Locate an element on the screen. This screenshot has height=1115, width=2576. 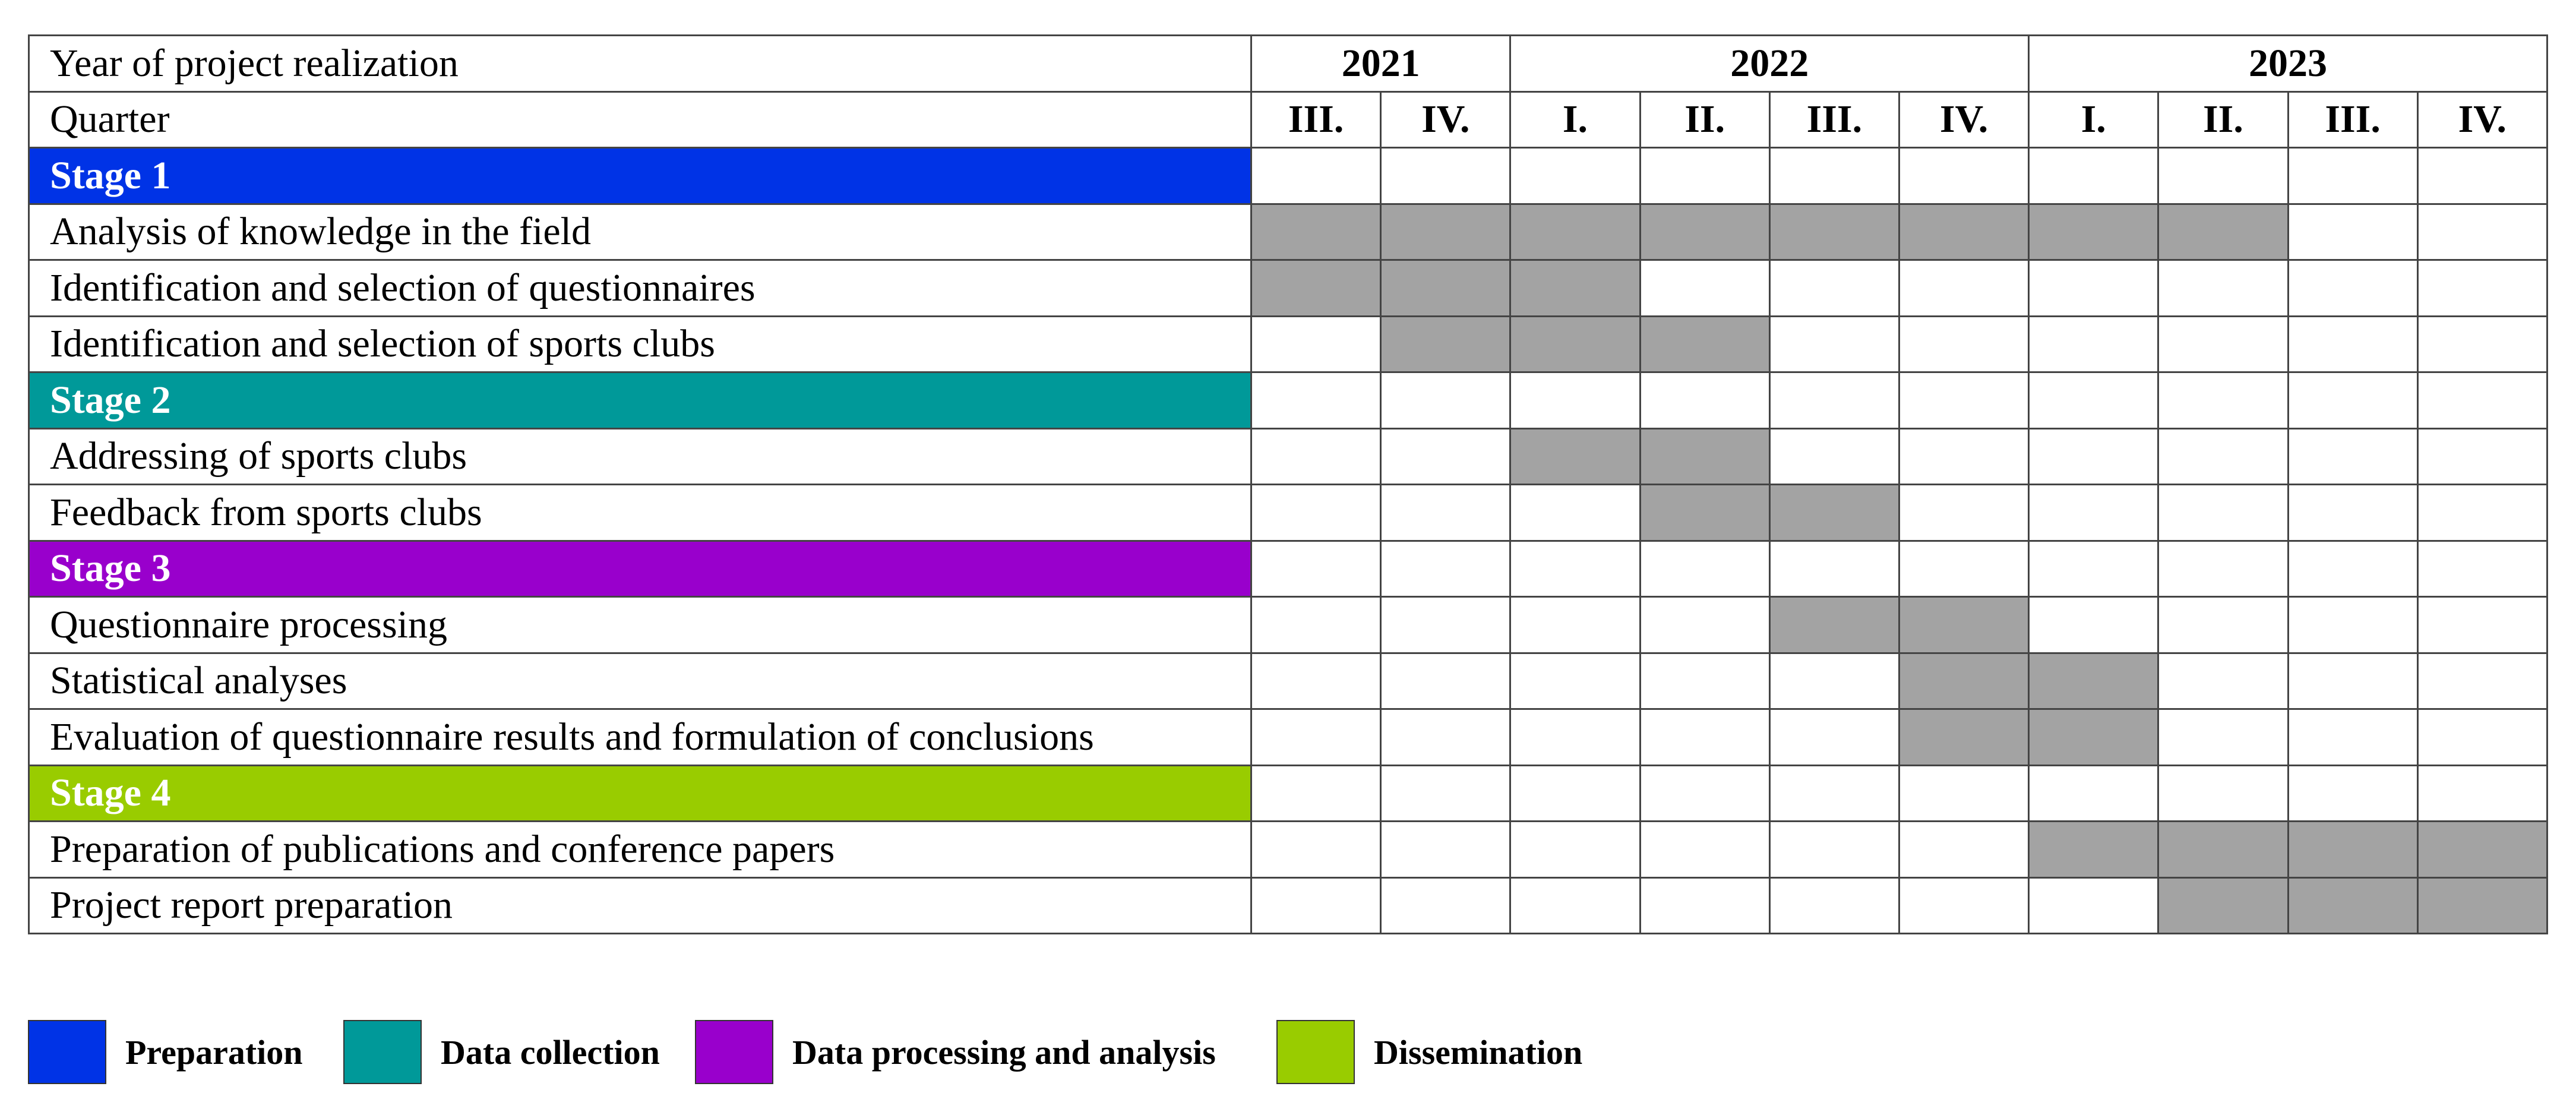
task-row: Statistical analyses is located at coordinates (1288, 681).